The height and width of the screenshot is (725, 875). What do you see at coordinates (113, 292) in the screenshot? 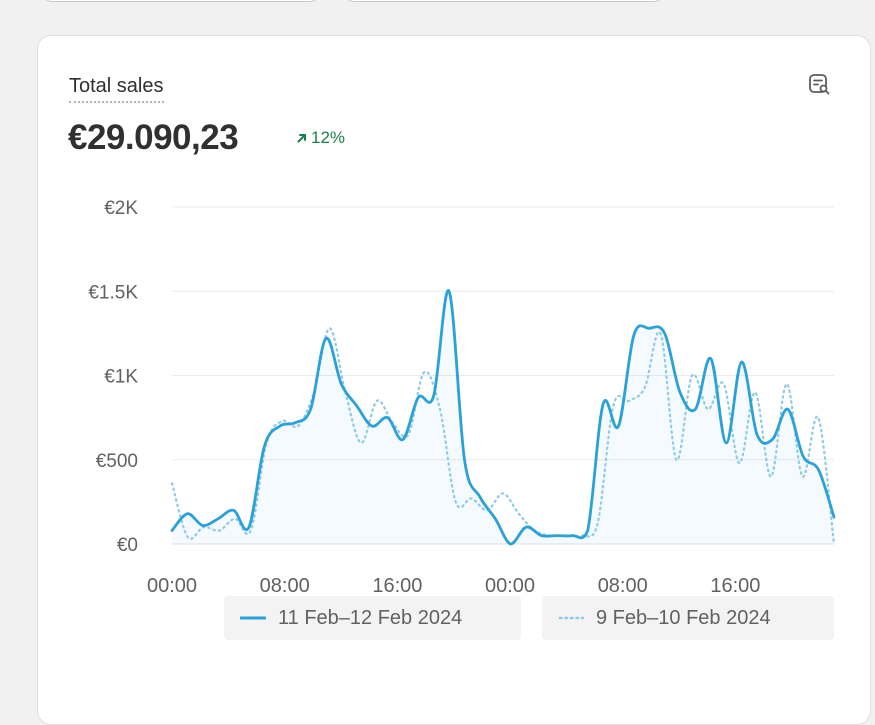
I see `y-tick-label: €1.5K` at bounding box center [113, 292].